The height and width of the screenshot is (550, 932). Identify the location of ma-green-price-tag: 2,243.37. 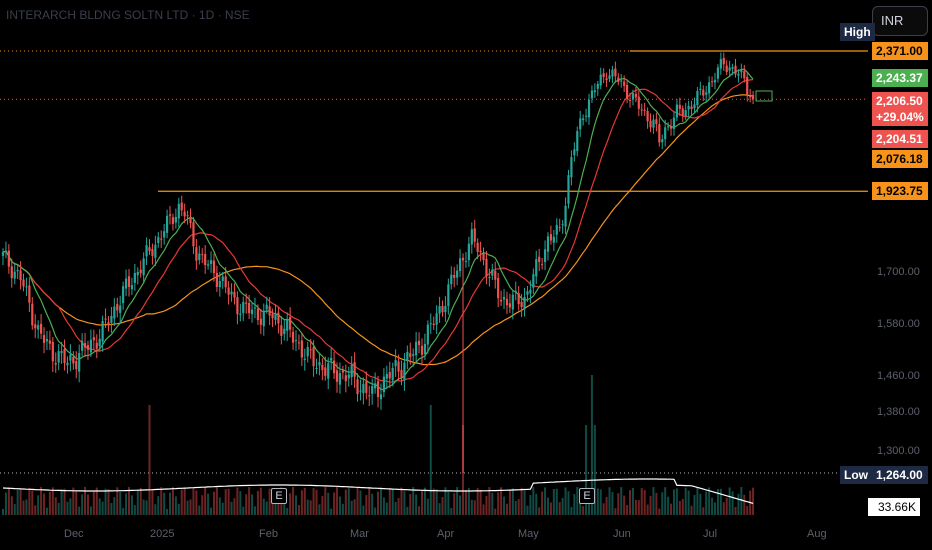
(900, 78).